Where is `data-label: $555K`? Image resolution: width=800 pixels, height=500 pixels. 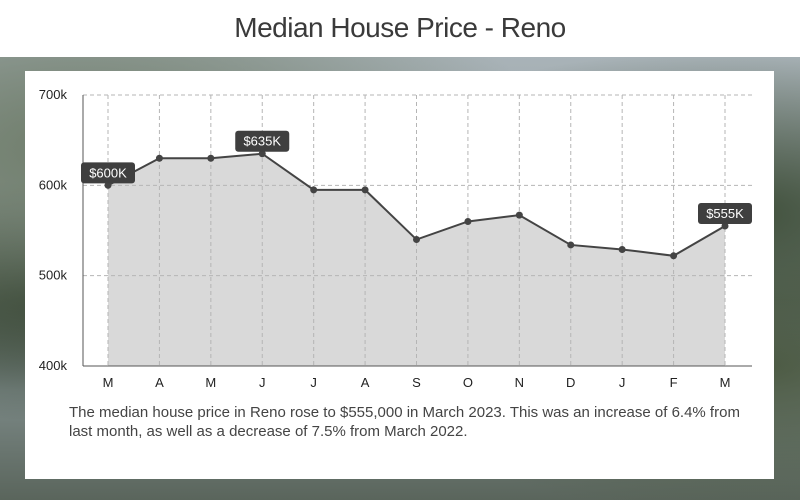 data-label: $555K is located at coordinates (725, 213).